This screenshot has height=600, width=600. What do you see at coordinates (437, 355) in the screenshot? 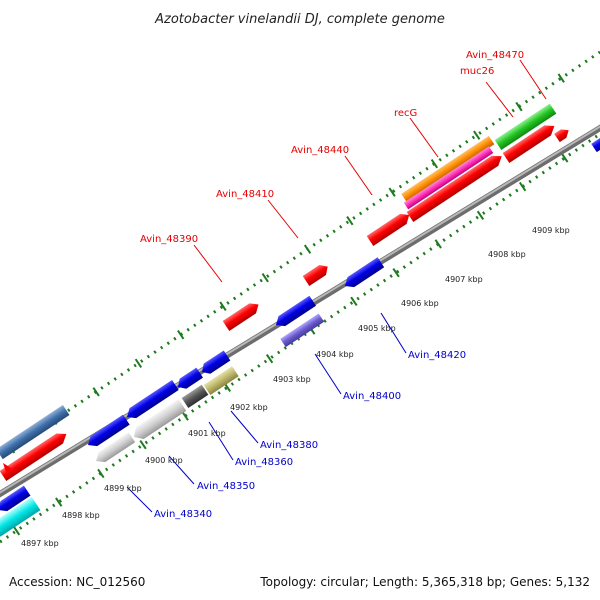
I see `gene-label: Avin_48420` at bounding box center [437, 355].